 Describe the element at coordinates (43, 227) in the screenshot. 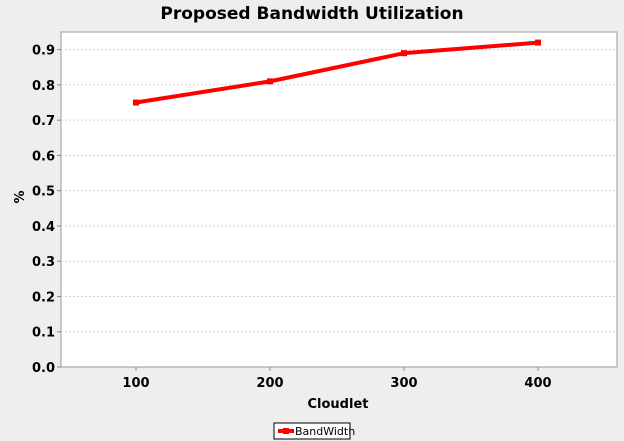

I see `y-tick-label: 0.4` at that location.